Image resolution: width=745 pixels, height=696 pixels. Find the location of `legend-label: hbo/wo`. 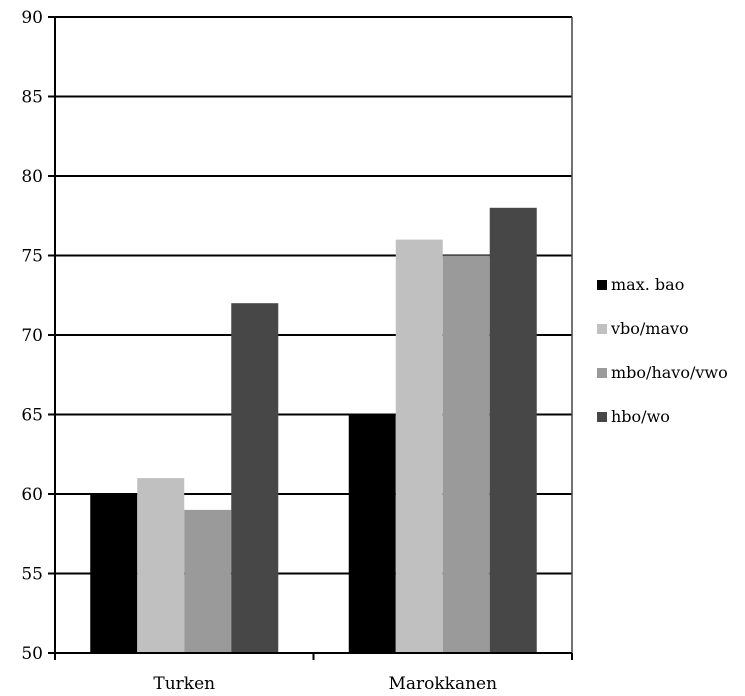

legend-label: hbo/wo is located at coordinates (640, 416).